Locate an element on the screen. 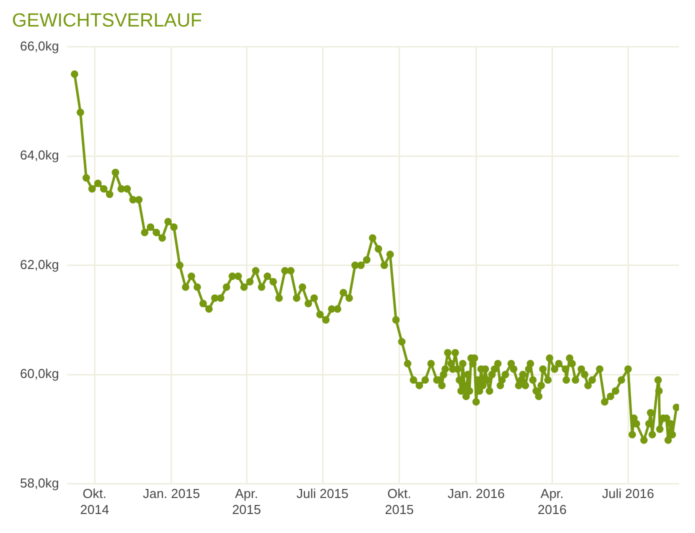  y-tick-label: 60,0kg is located at coordinates (40, 374).